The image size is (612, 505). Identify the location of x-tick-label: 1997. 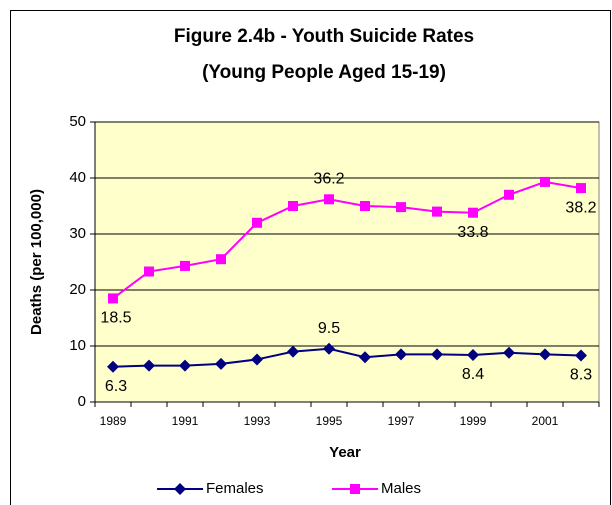
(401, 421).